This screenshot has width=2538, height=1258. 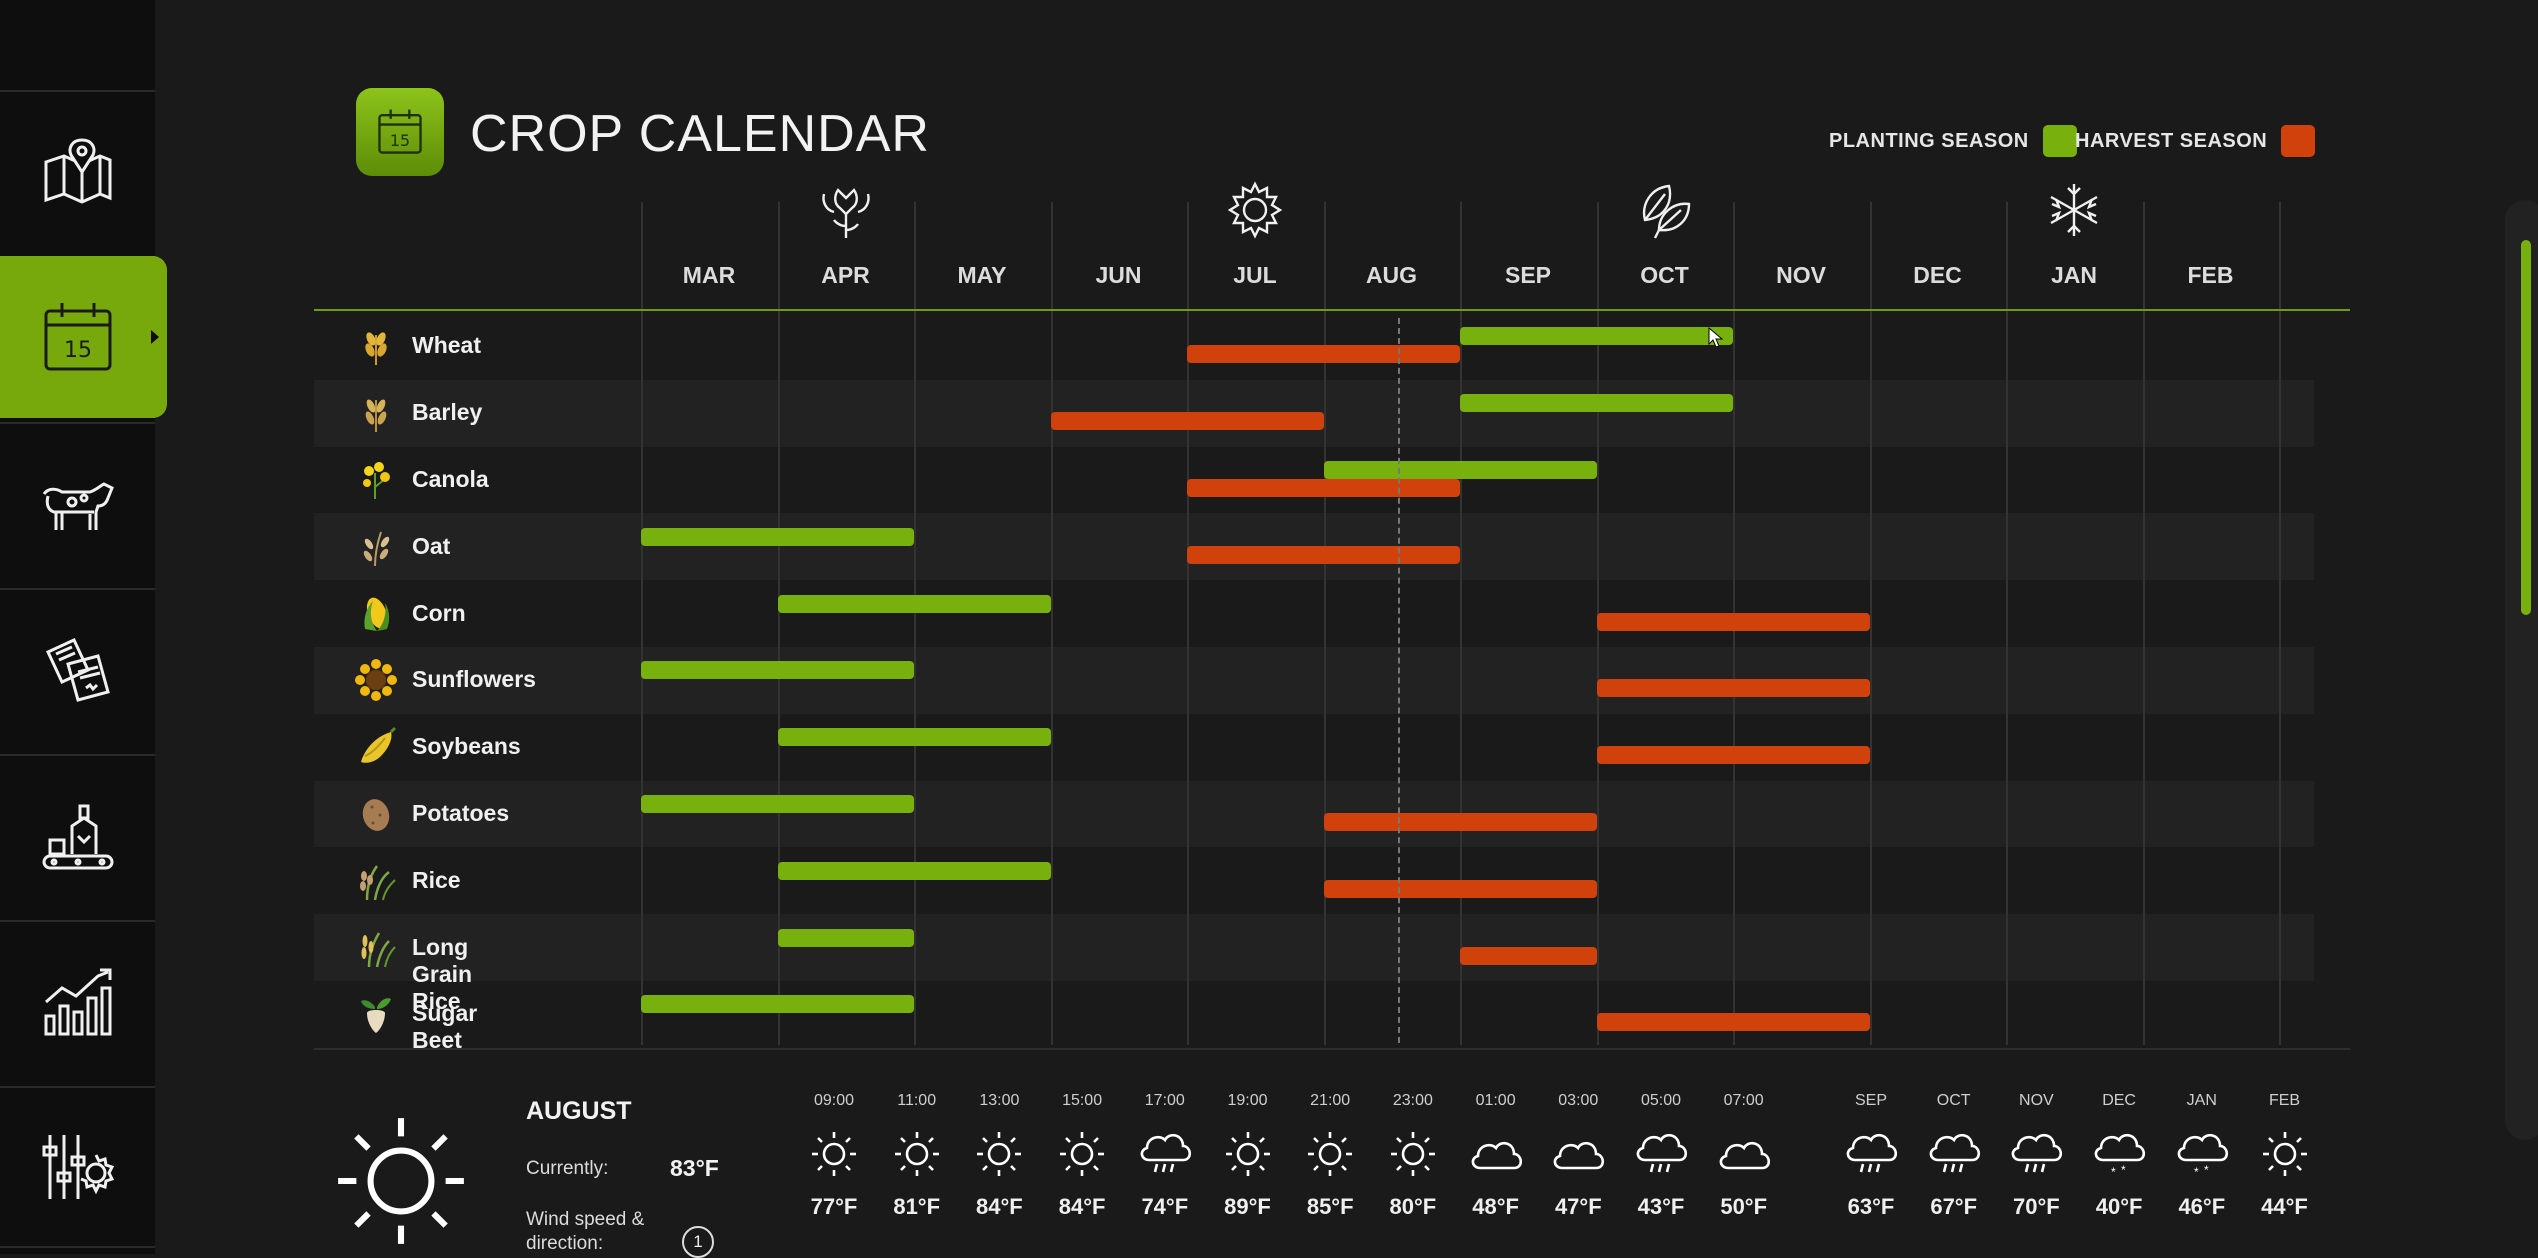 What do you see at coordinates (2202, 1206) in the screenshot?
I see `forecast-temp: 46°F` at bounding box center [2202, 1206].